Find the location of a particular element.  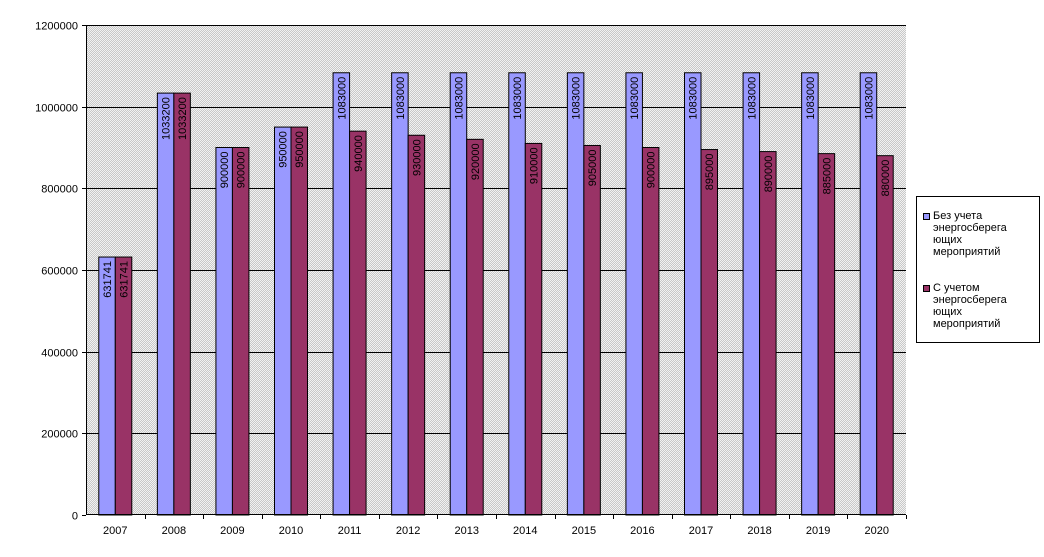

x-tick-label: 2012 is located at coordinates (408, 531).